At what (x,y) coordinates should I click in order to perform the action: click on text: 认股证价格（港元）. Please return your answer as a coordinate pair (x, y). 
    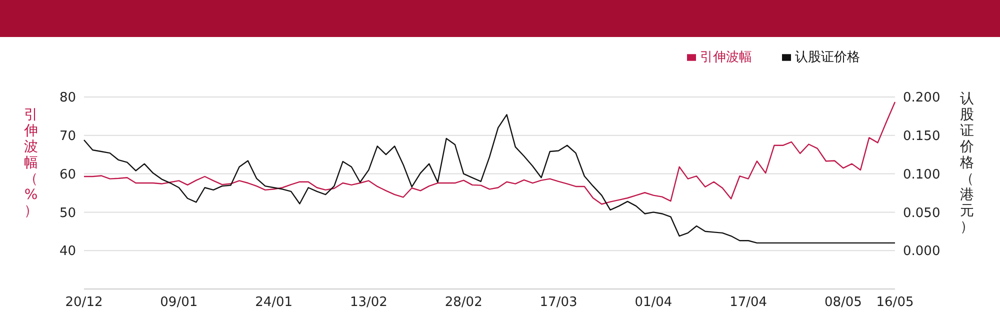
    Looking at the image, I should click on (967, 163).